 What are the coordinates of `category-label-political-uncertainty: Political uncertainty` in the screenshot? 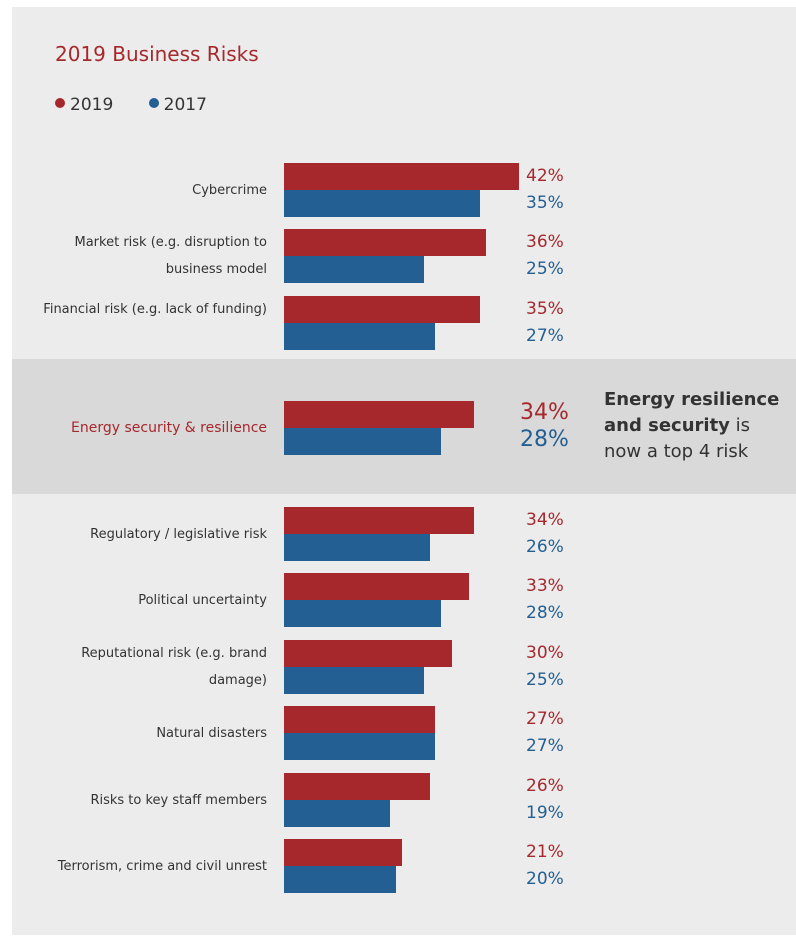 It's located at (202, 600).